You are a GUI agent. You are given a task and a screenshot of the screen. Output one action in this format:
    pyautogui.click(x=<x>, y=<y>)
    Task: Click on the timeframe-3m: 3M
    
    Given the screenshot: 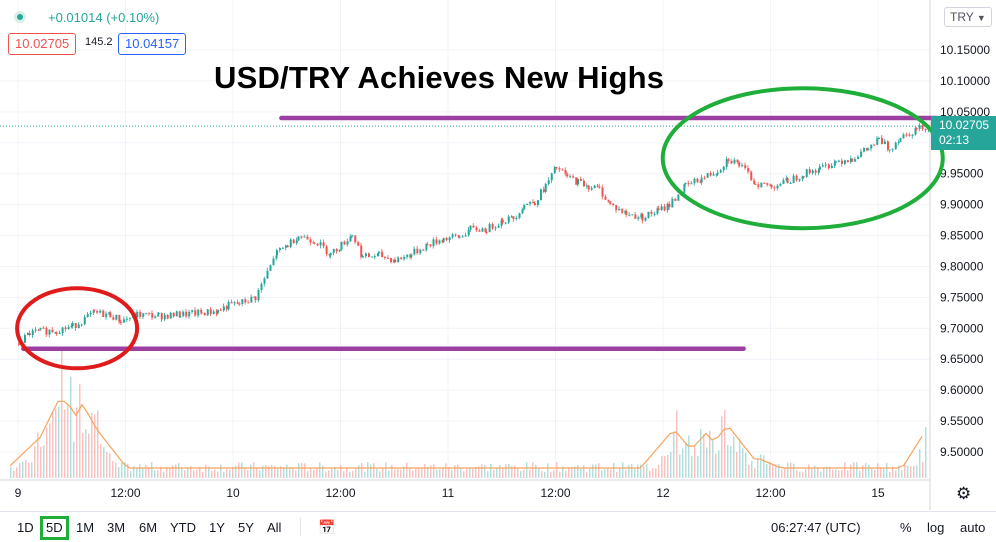 What is the action you would take?
    pyautogui.click(x=116, y=527)
    